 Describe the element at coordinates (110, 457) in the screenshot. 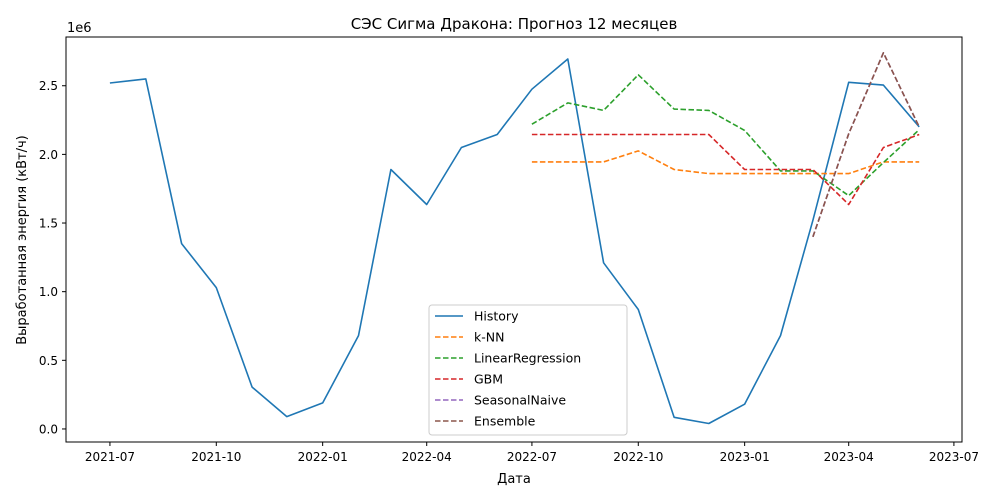

I see `x-tick-label: 2021-07` at that location.